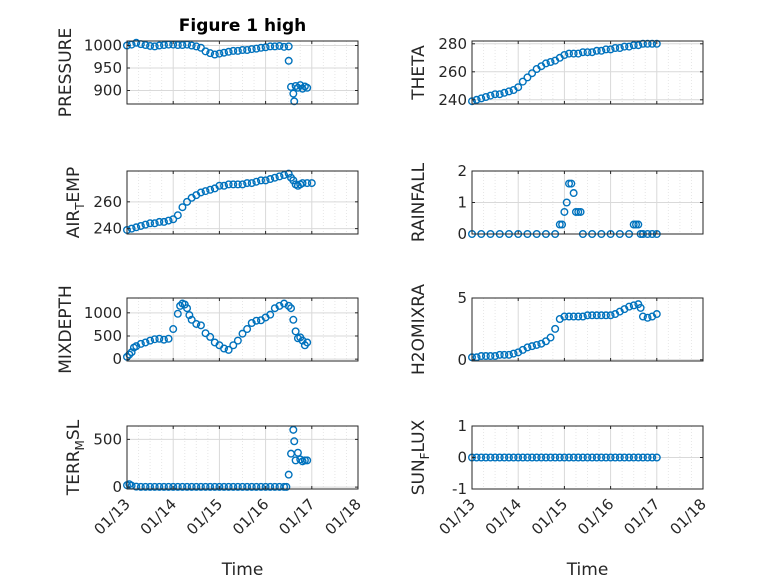 The height and width of the screenshot is (583, 778). I want to click on y-tick-label: 240, so click(452, 100).